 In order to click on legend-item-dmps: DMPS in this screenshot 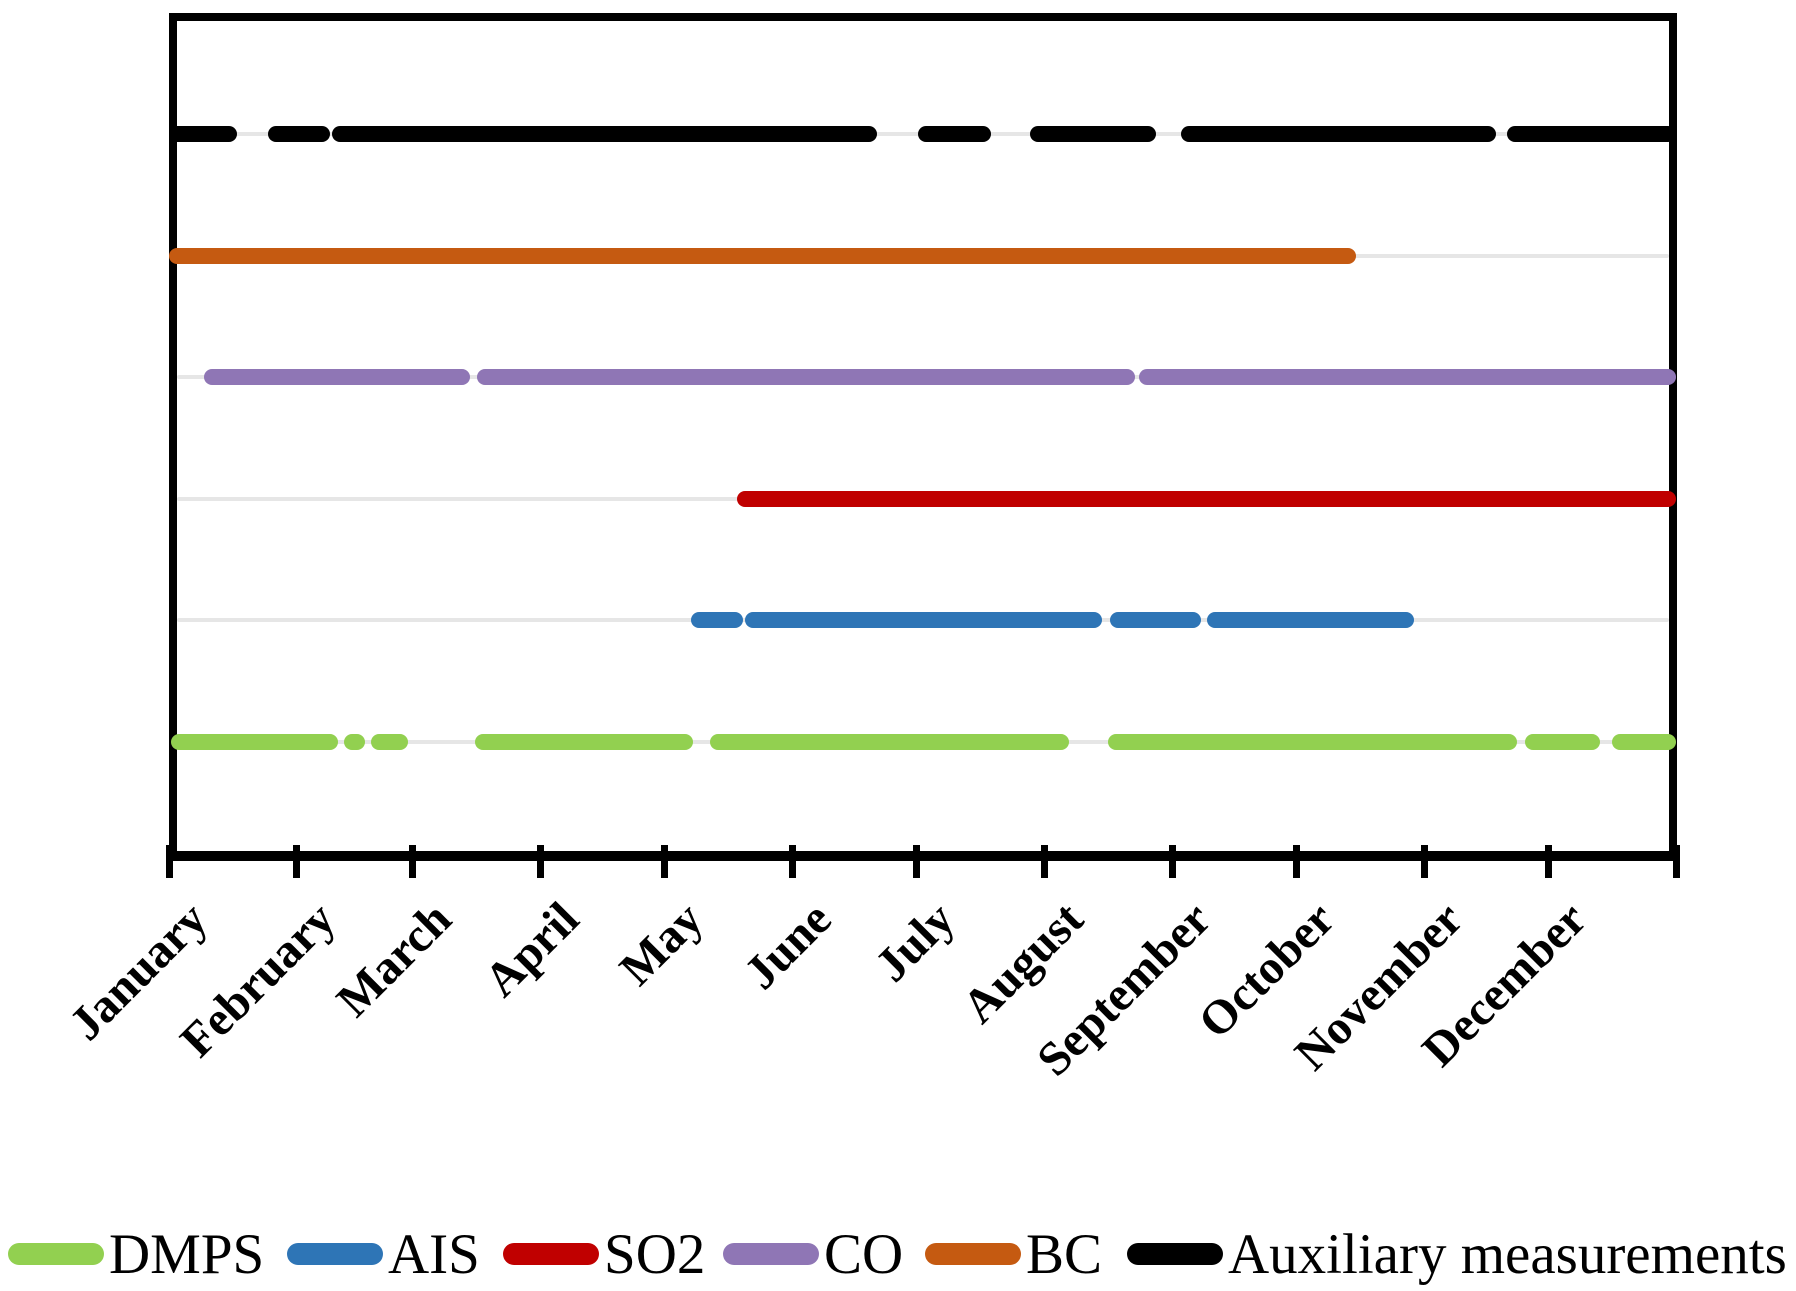, I will do `click(136, 1254)`.